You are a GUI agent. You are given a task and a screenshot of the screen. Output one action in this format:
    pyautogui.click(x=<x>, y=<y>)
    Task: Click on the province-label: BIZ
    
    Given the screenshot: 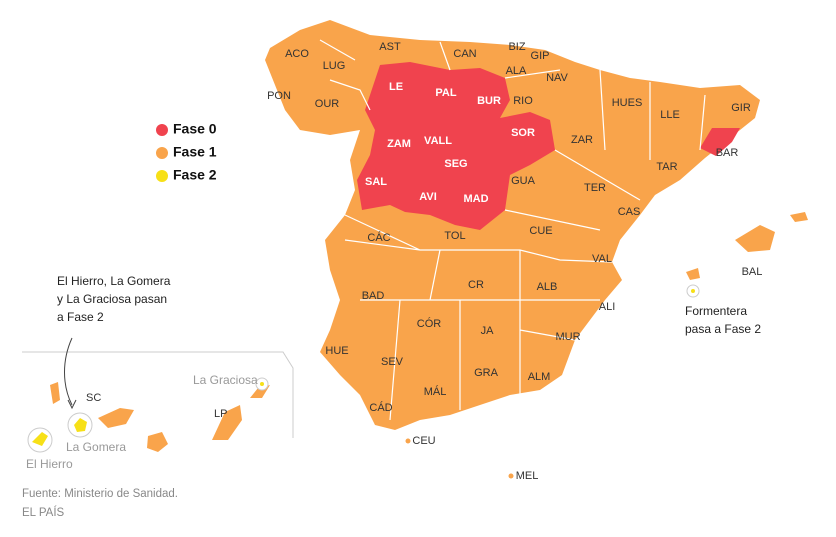 What is the action you would take?
    pyautogui.click(x=516, y=47)
    